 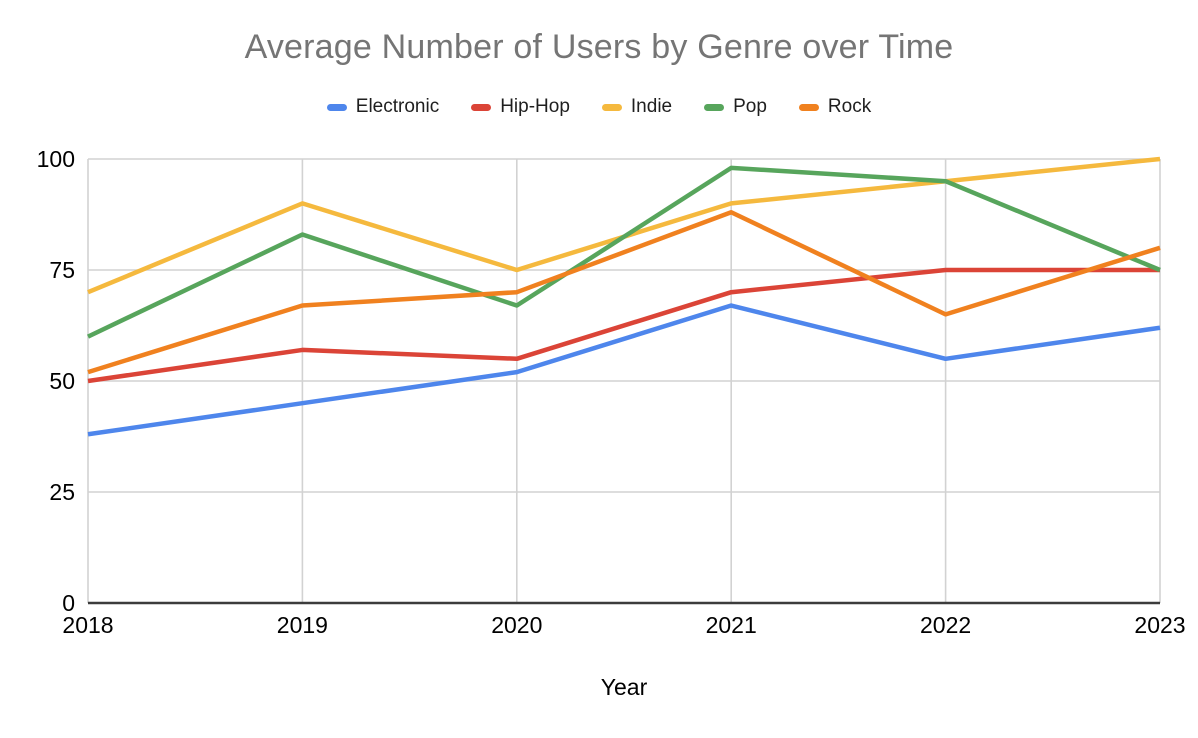 I want to click on x-tick-label: 2021, so click(x=731, y=625).